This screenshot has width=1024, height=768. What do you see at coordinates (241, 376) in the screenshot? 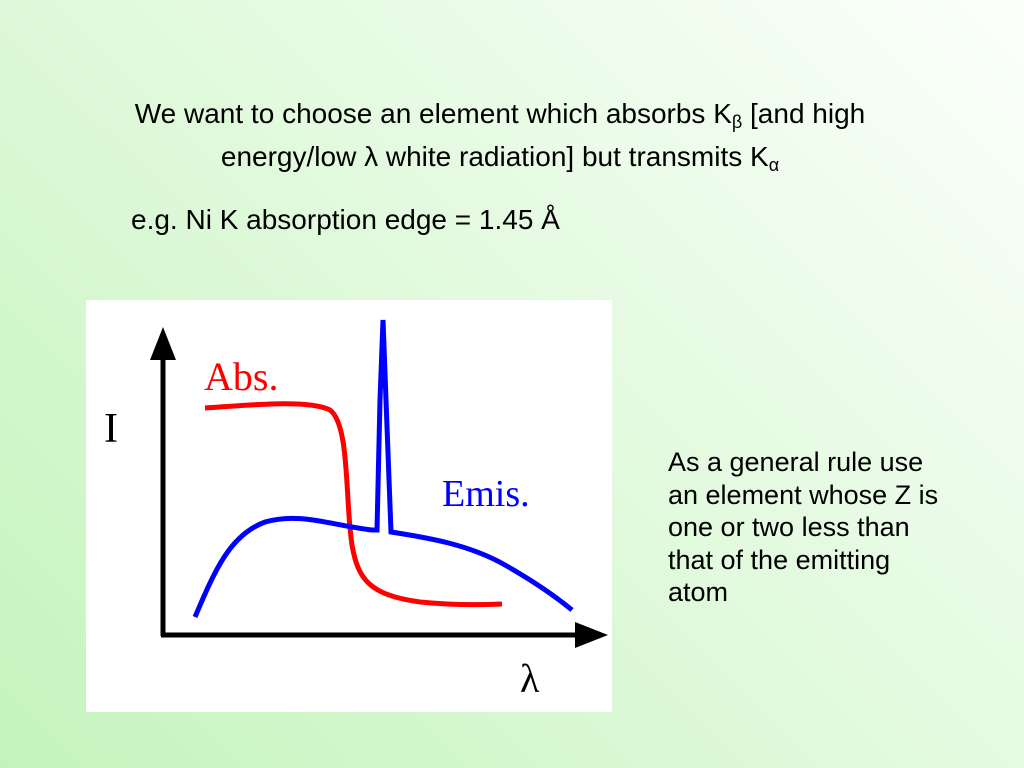
I see `absorption-label: Abs.` at bounding box center [241, 376].